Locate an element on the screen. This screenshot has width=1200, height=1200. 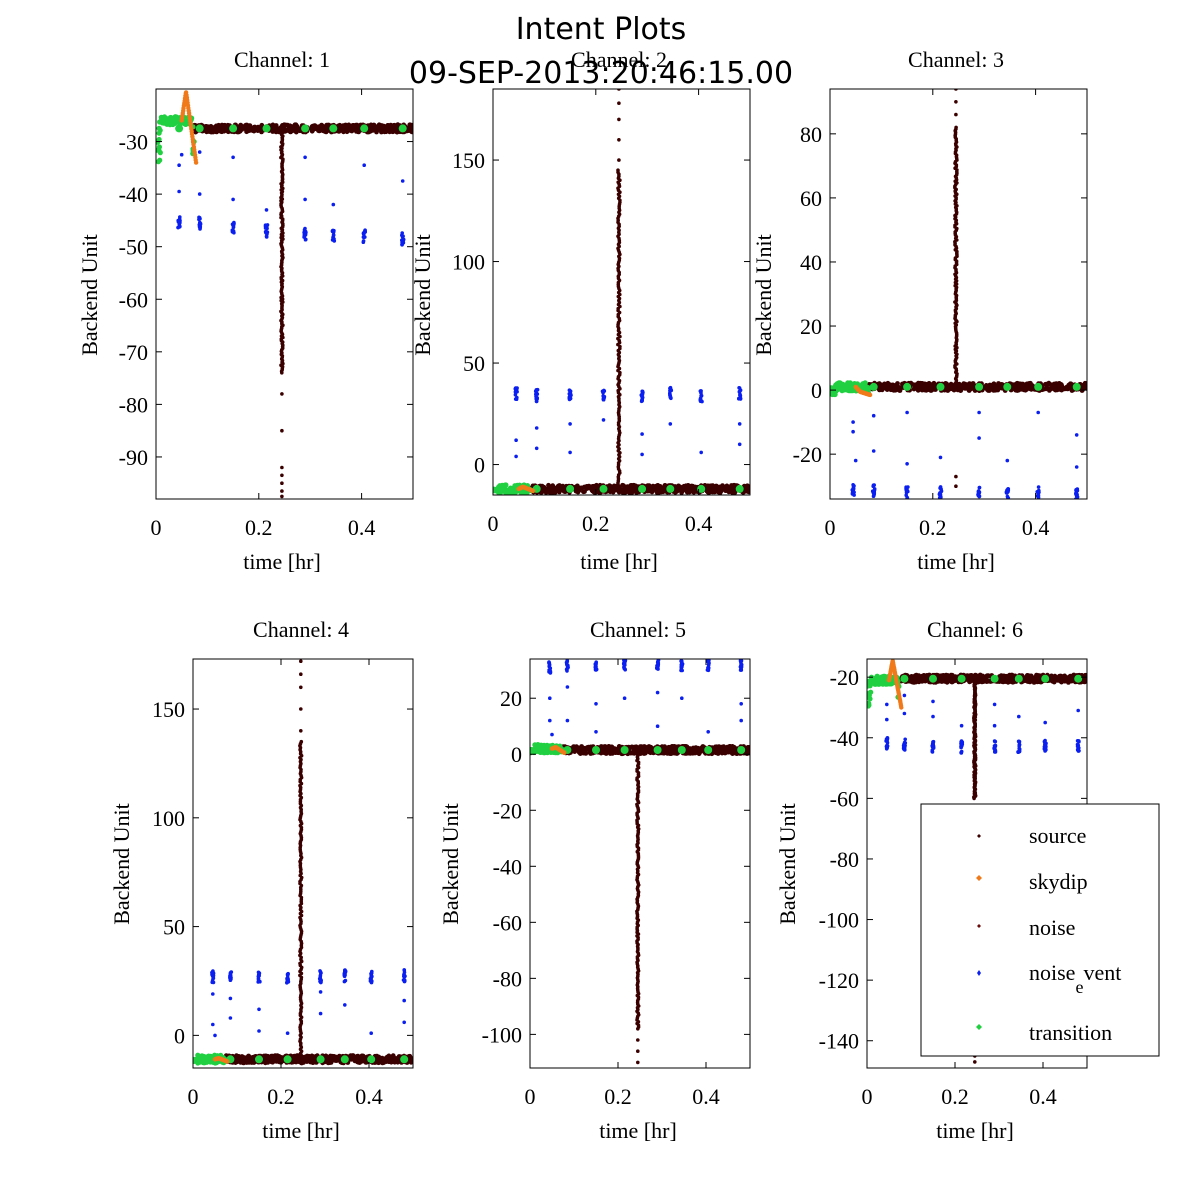
y-tick-label: 80 is located at coordinates (811, 134).